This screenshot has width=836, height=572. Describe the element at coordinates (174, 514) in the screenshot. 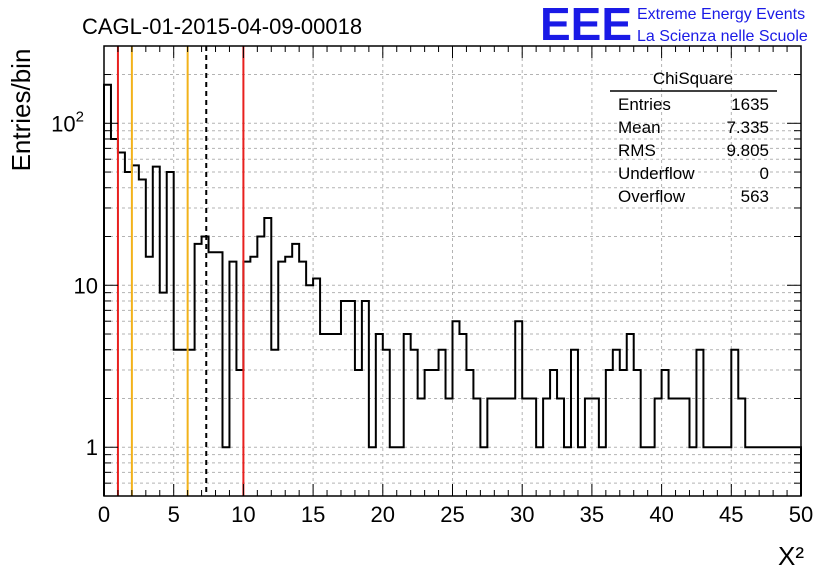

I see `x-tick-label: 5` at that location.